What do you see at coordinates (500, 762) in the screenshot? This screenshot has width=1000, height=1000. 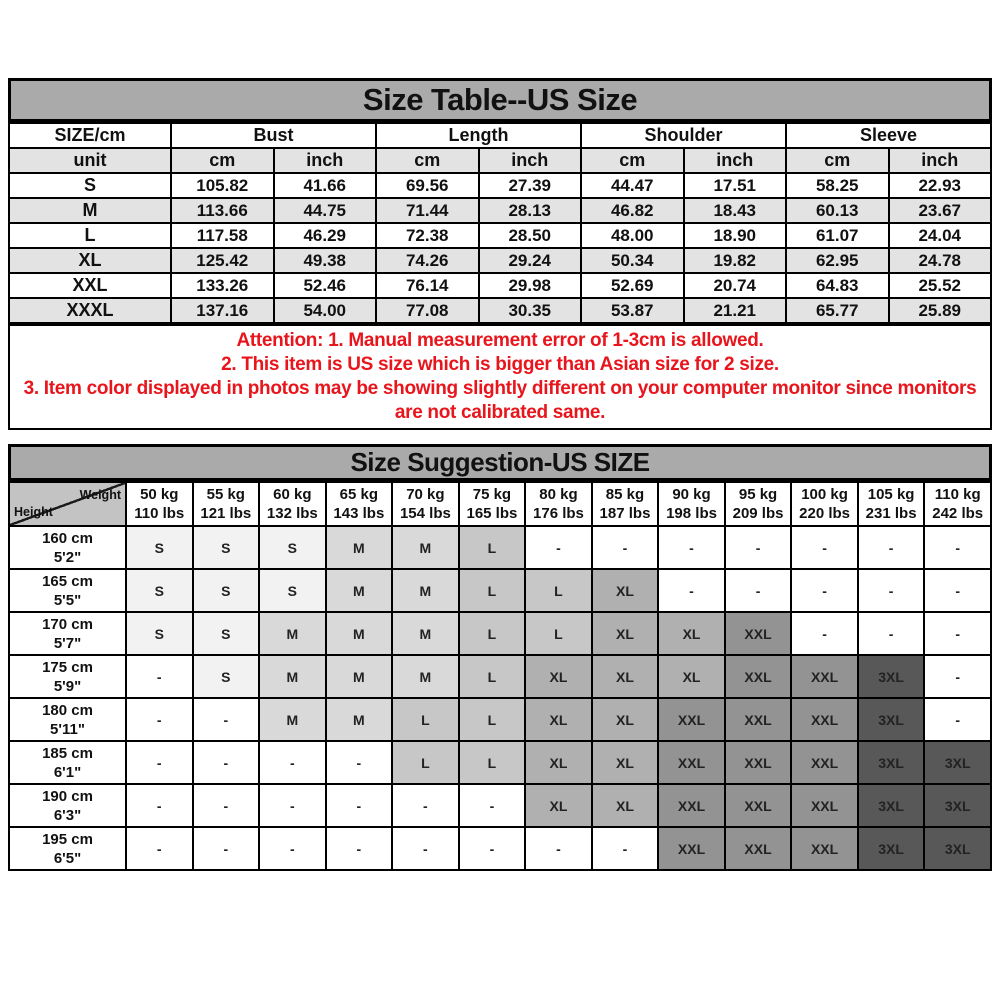 I see `suggestion-row: 185 cm 6'1" - - - - L L XL XL XXL XXL XXL 3XL 3XL` at bounding box center [500, 762].